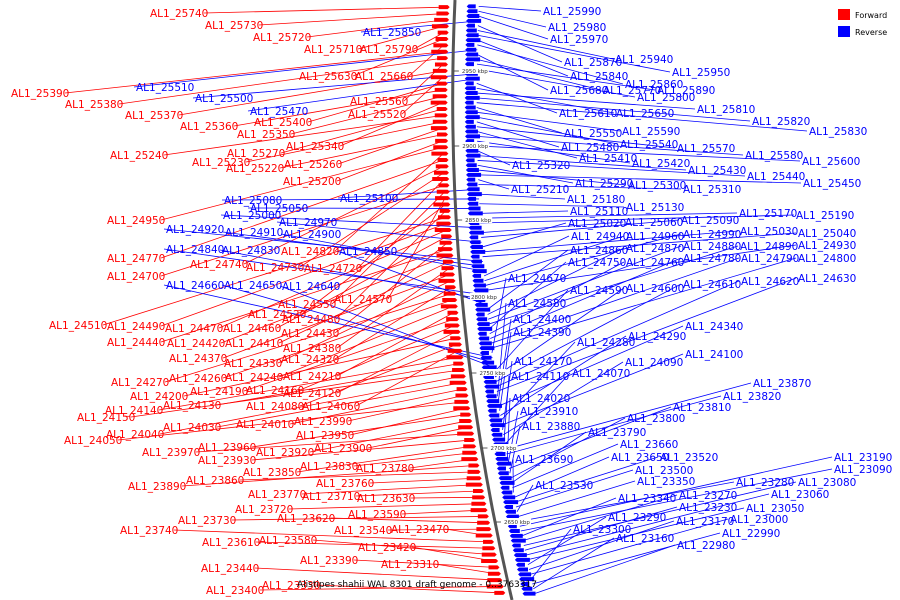 The height and width of the screenshot is (600, 900). What do you see at coordinates (275, 407) in the screenshot?
I see `gene-label: AL1_24080` at bounding box center [275, 407].